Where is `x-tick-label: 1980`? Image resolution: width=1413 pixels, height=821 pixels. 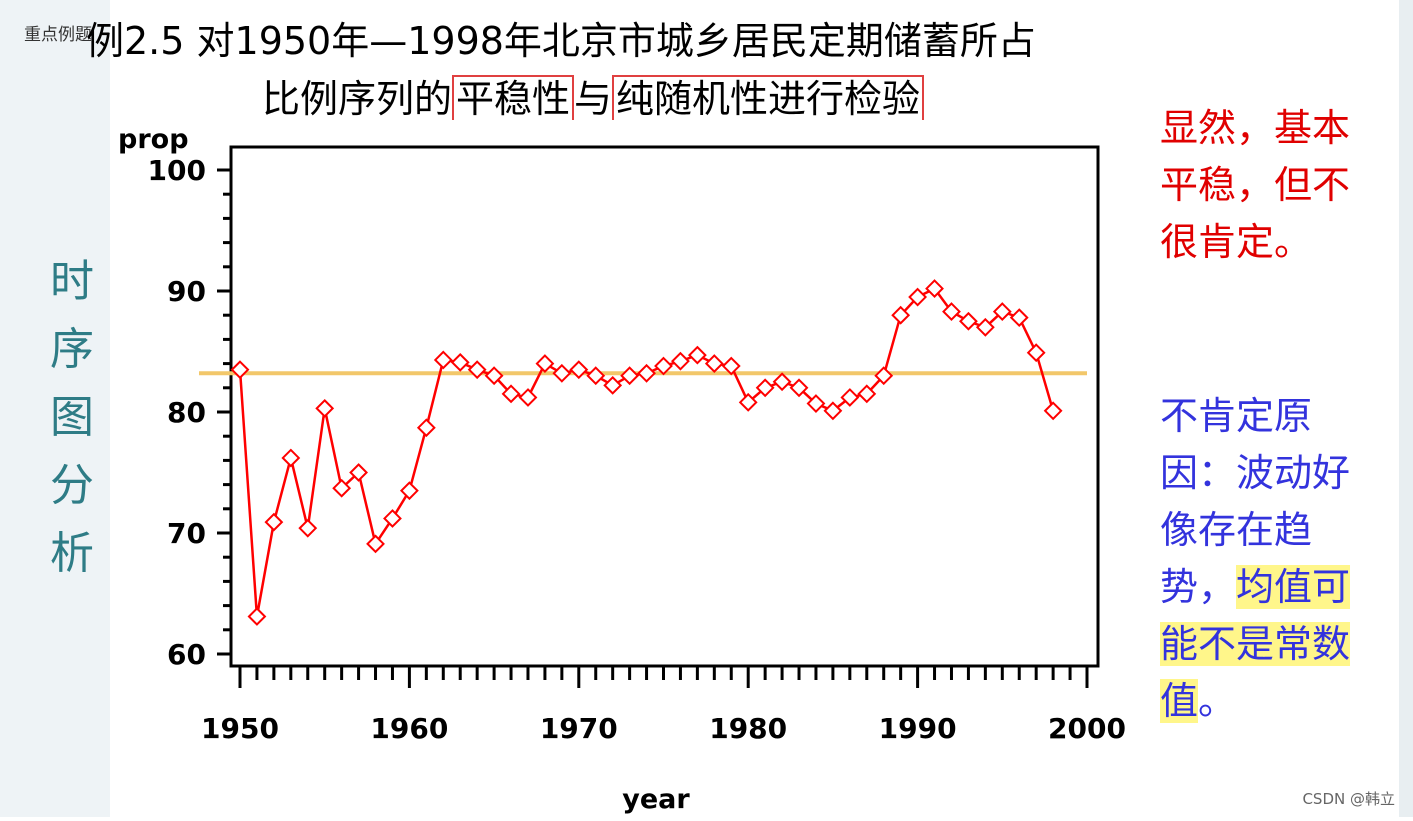 x-tick-label: 1980 is located at coordinates (748, 728).